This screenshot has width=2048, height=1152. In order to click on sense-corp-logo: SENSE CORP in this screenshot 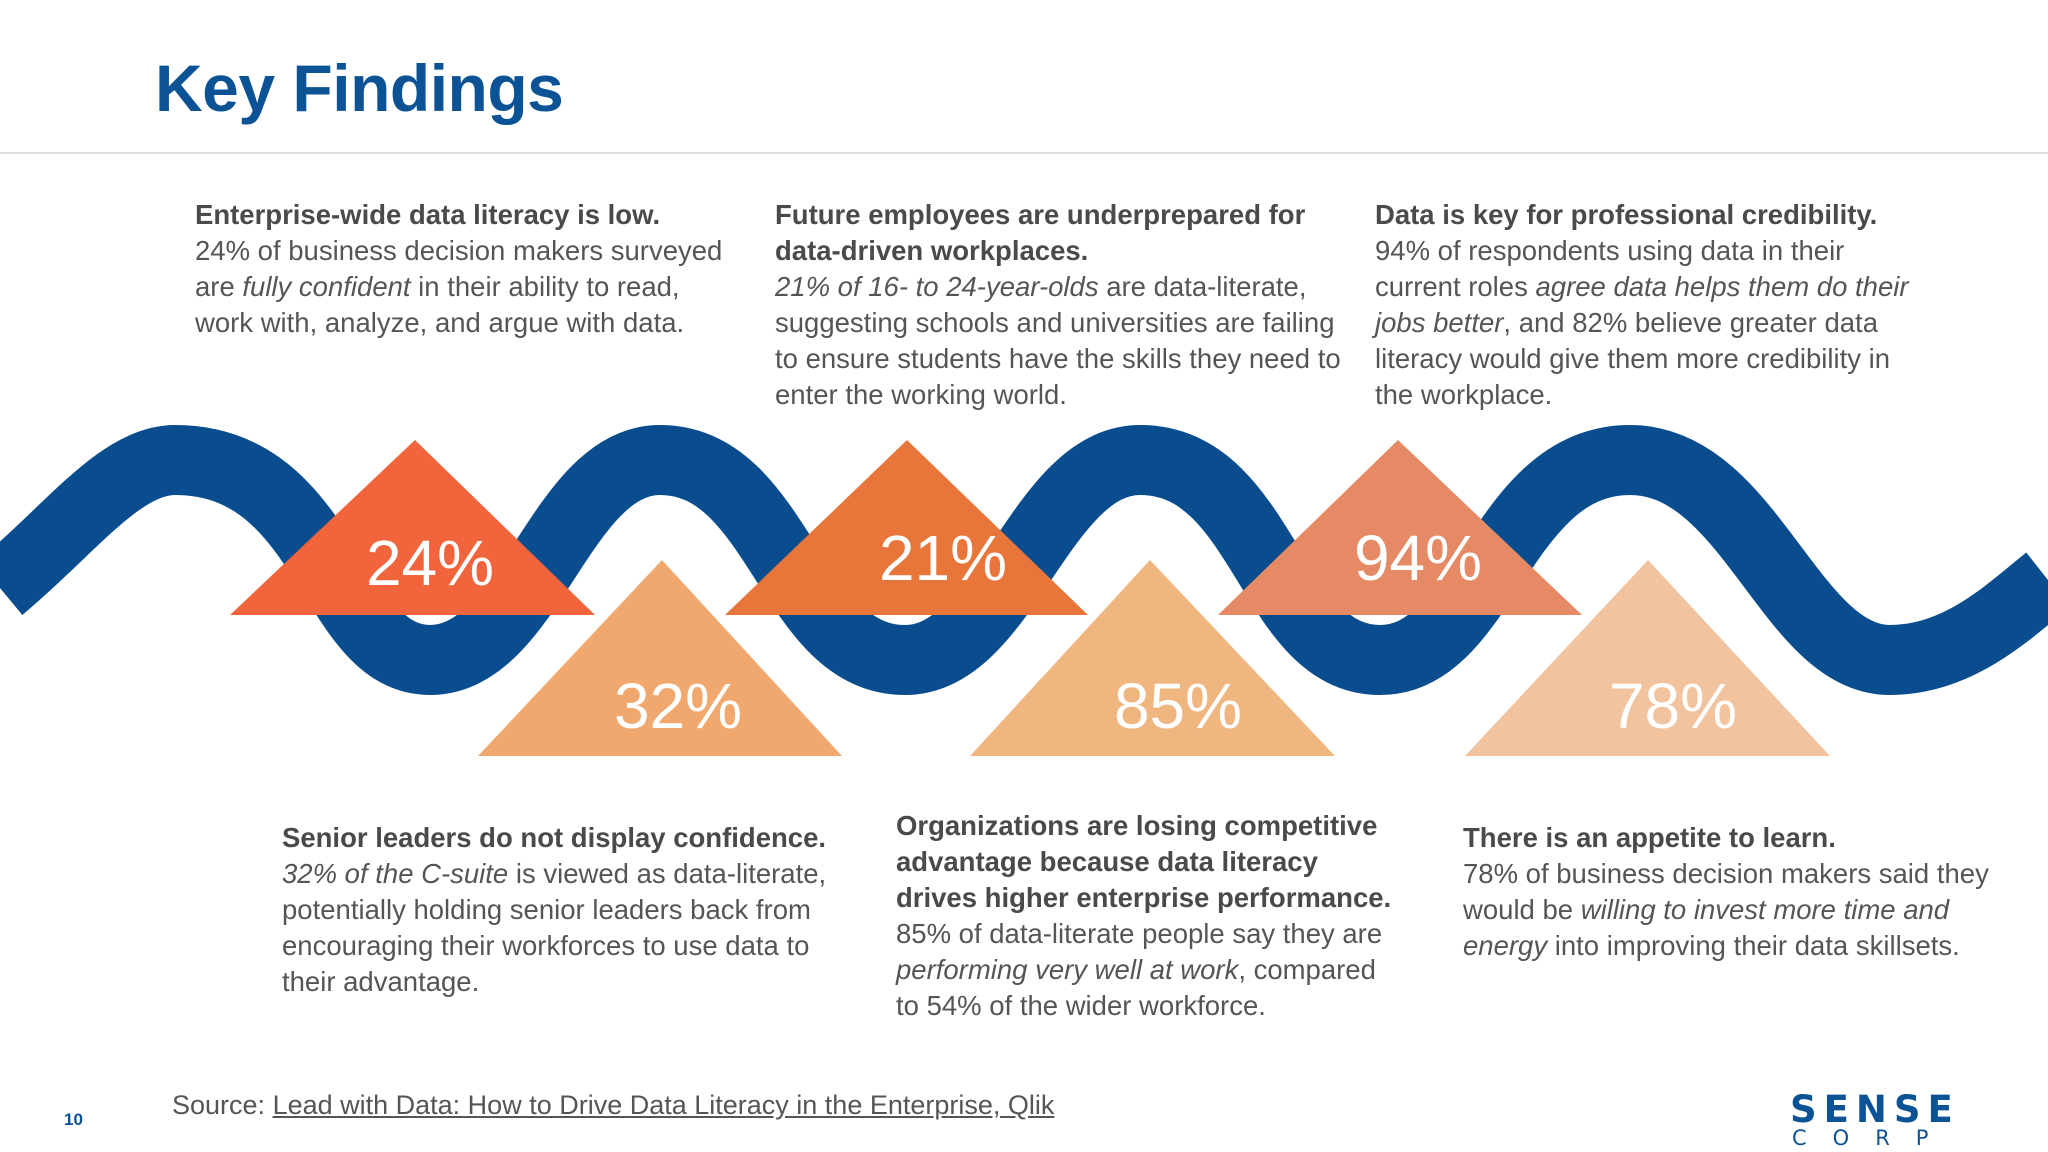, I will do `click(1896, 1118)`.